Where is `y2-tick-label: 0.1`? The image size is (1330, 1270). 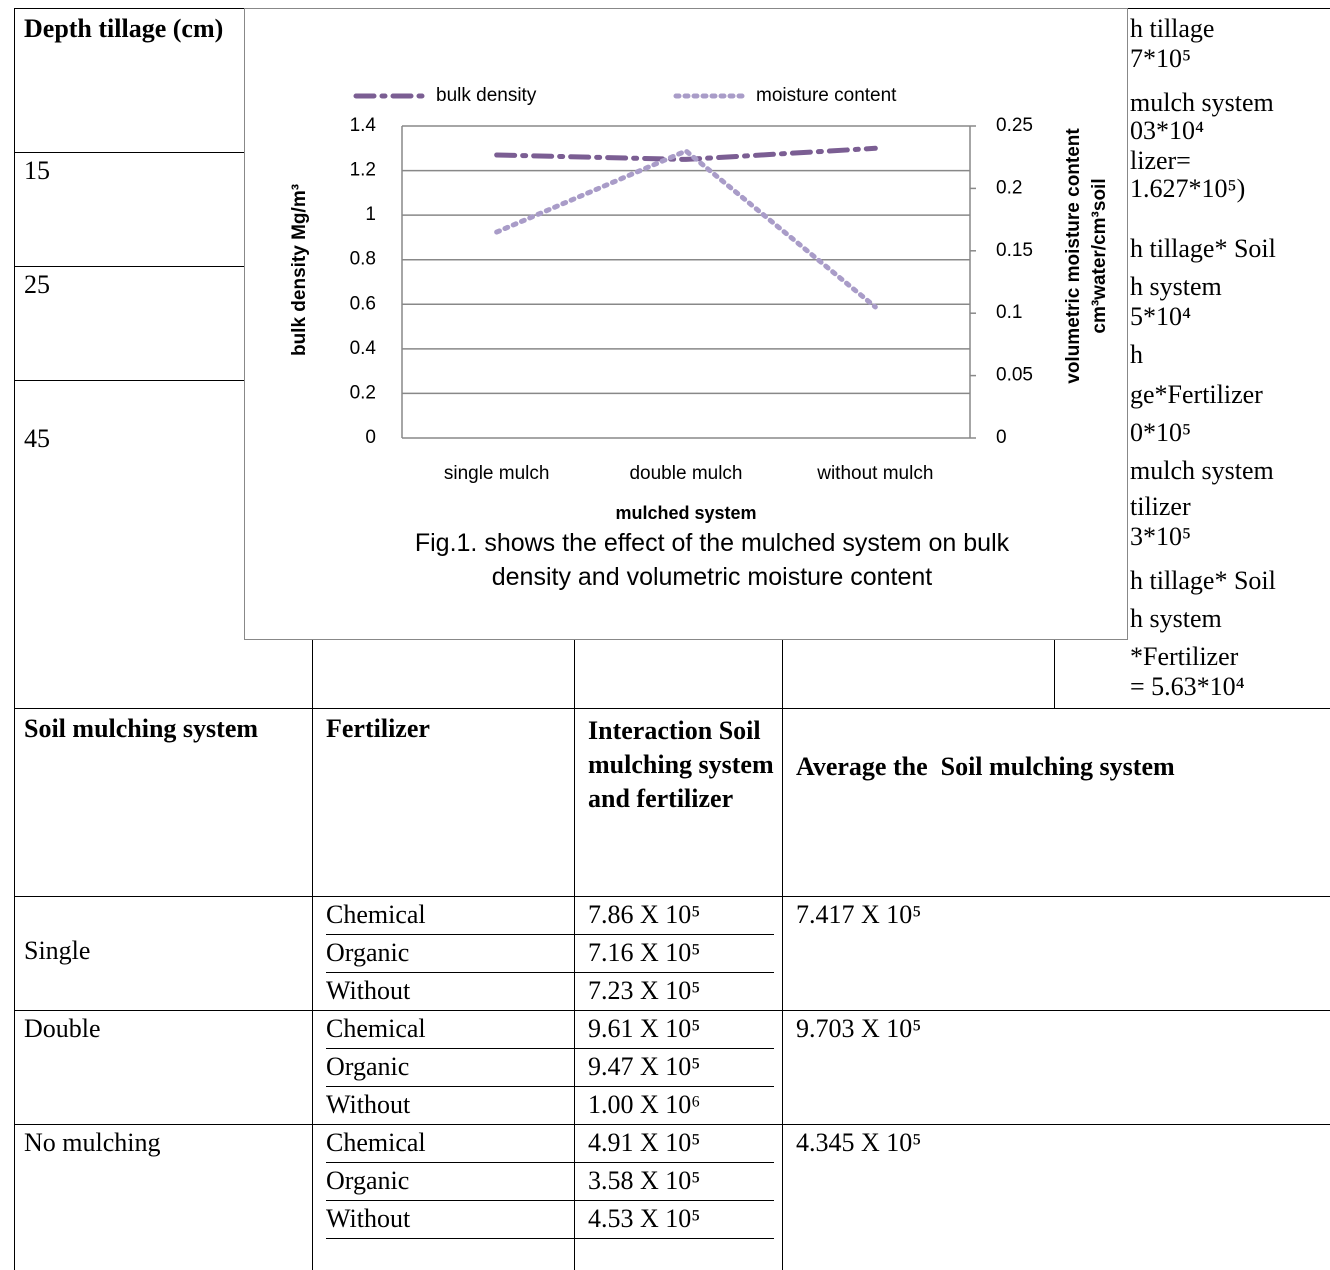 y2-tick-label: 0.1 is located at coordinates (1009, 312).